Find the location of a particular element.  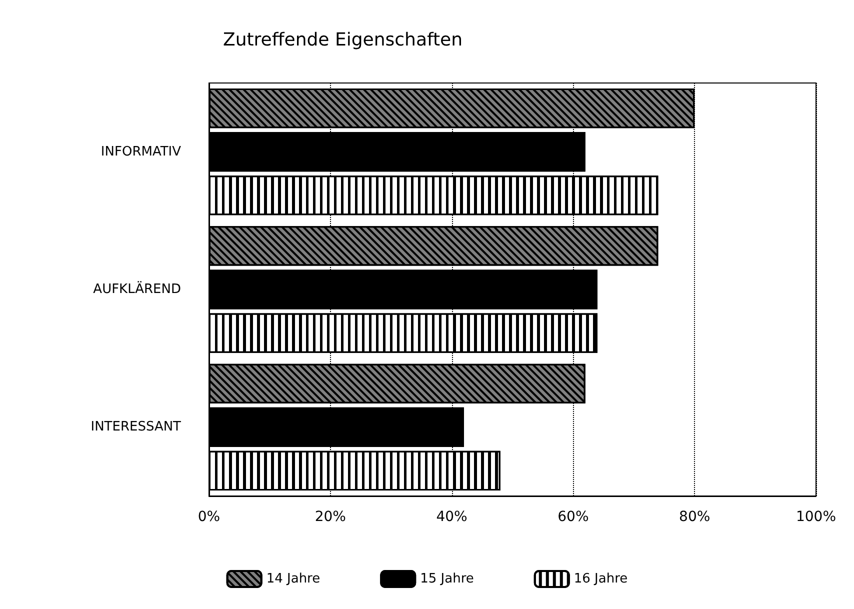

chart-title: Zutreffende Eigenschaften is located at coordinates (343, 40).